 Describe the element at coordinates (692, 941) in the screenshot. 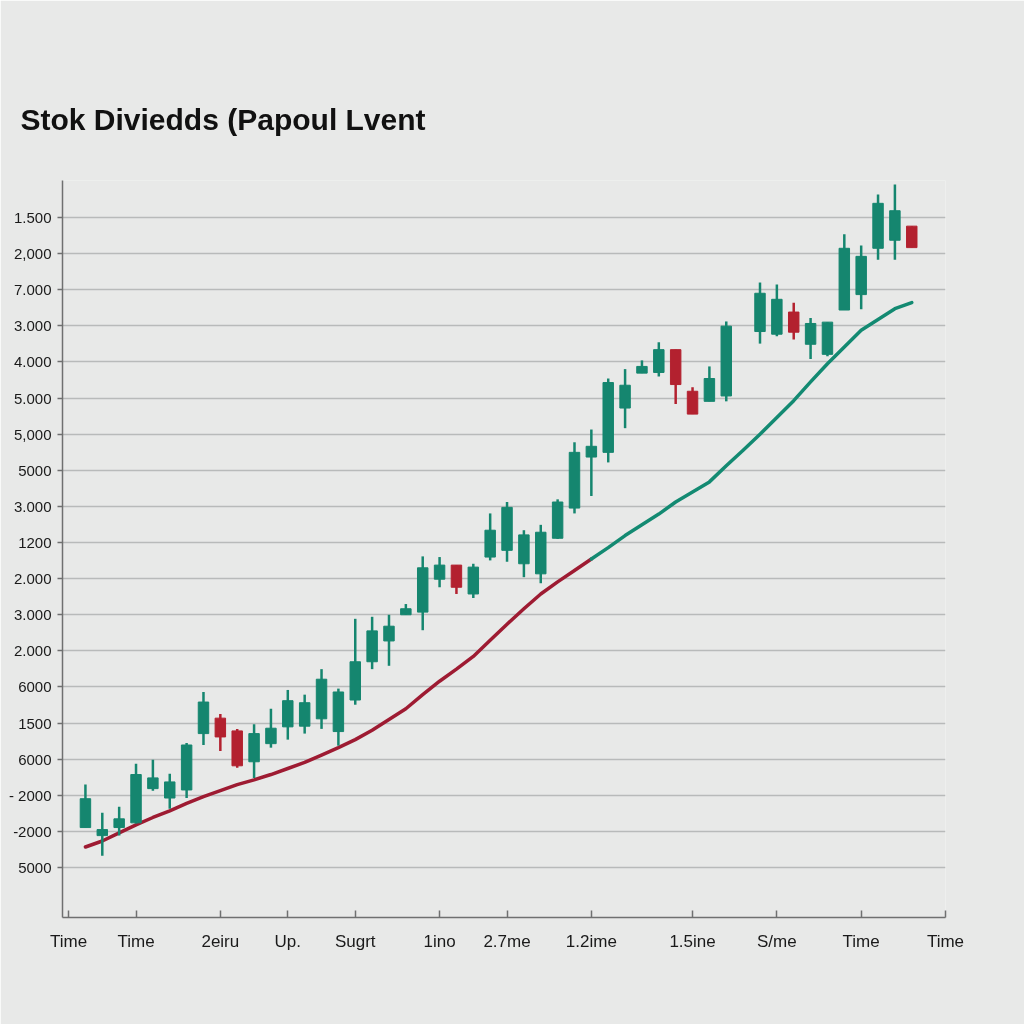

I see `x-tick-label: 1.5ine` at that location.